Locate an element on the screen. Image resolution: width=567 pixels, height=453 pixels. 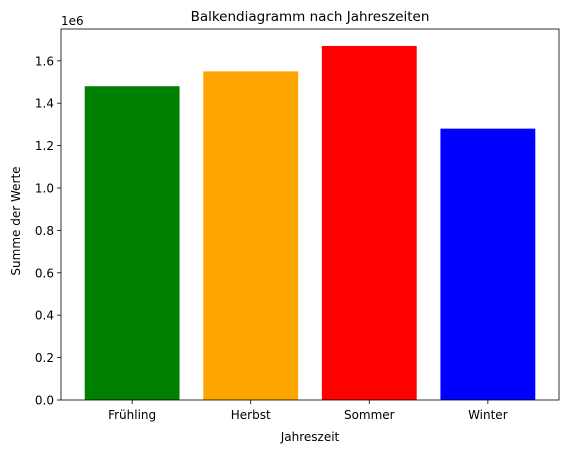
y-tick-label: 1.2 is located at coordinates (44, 146).